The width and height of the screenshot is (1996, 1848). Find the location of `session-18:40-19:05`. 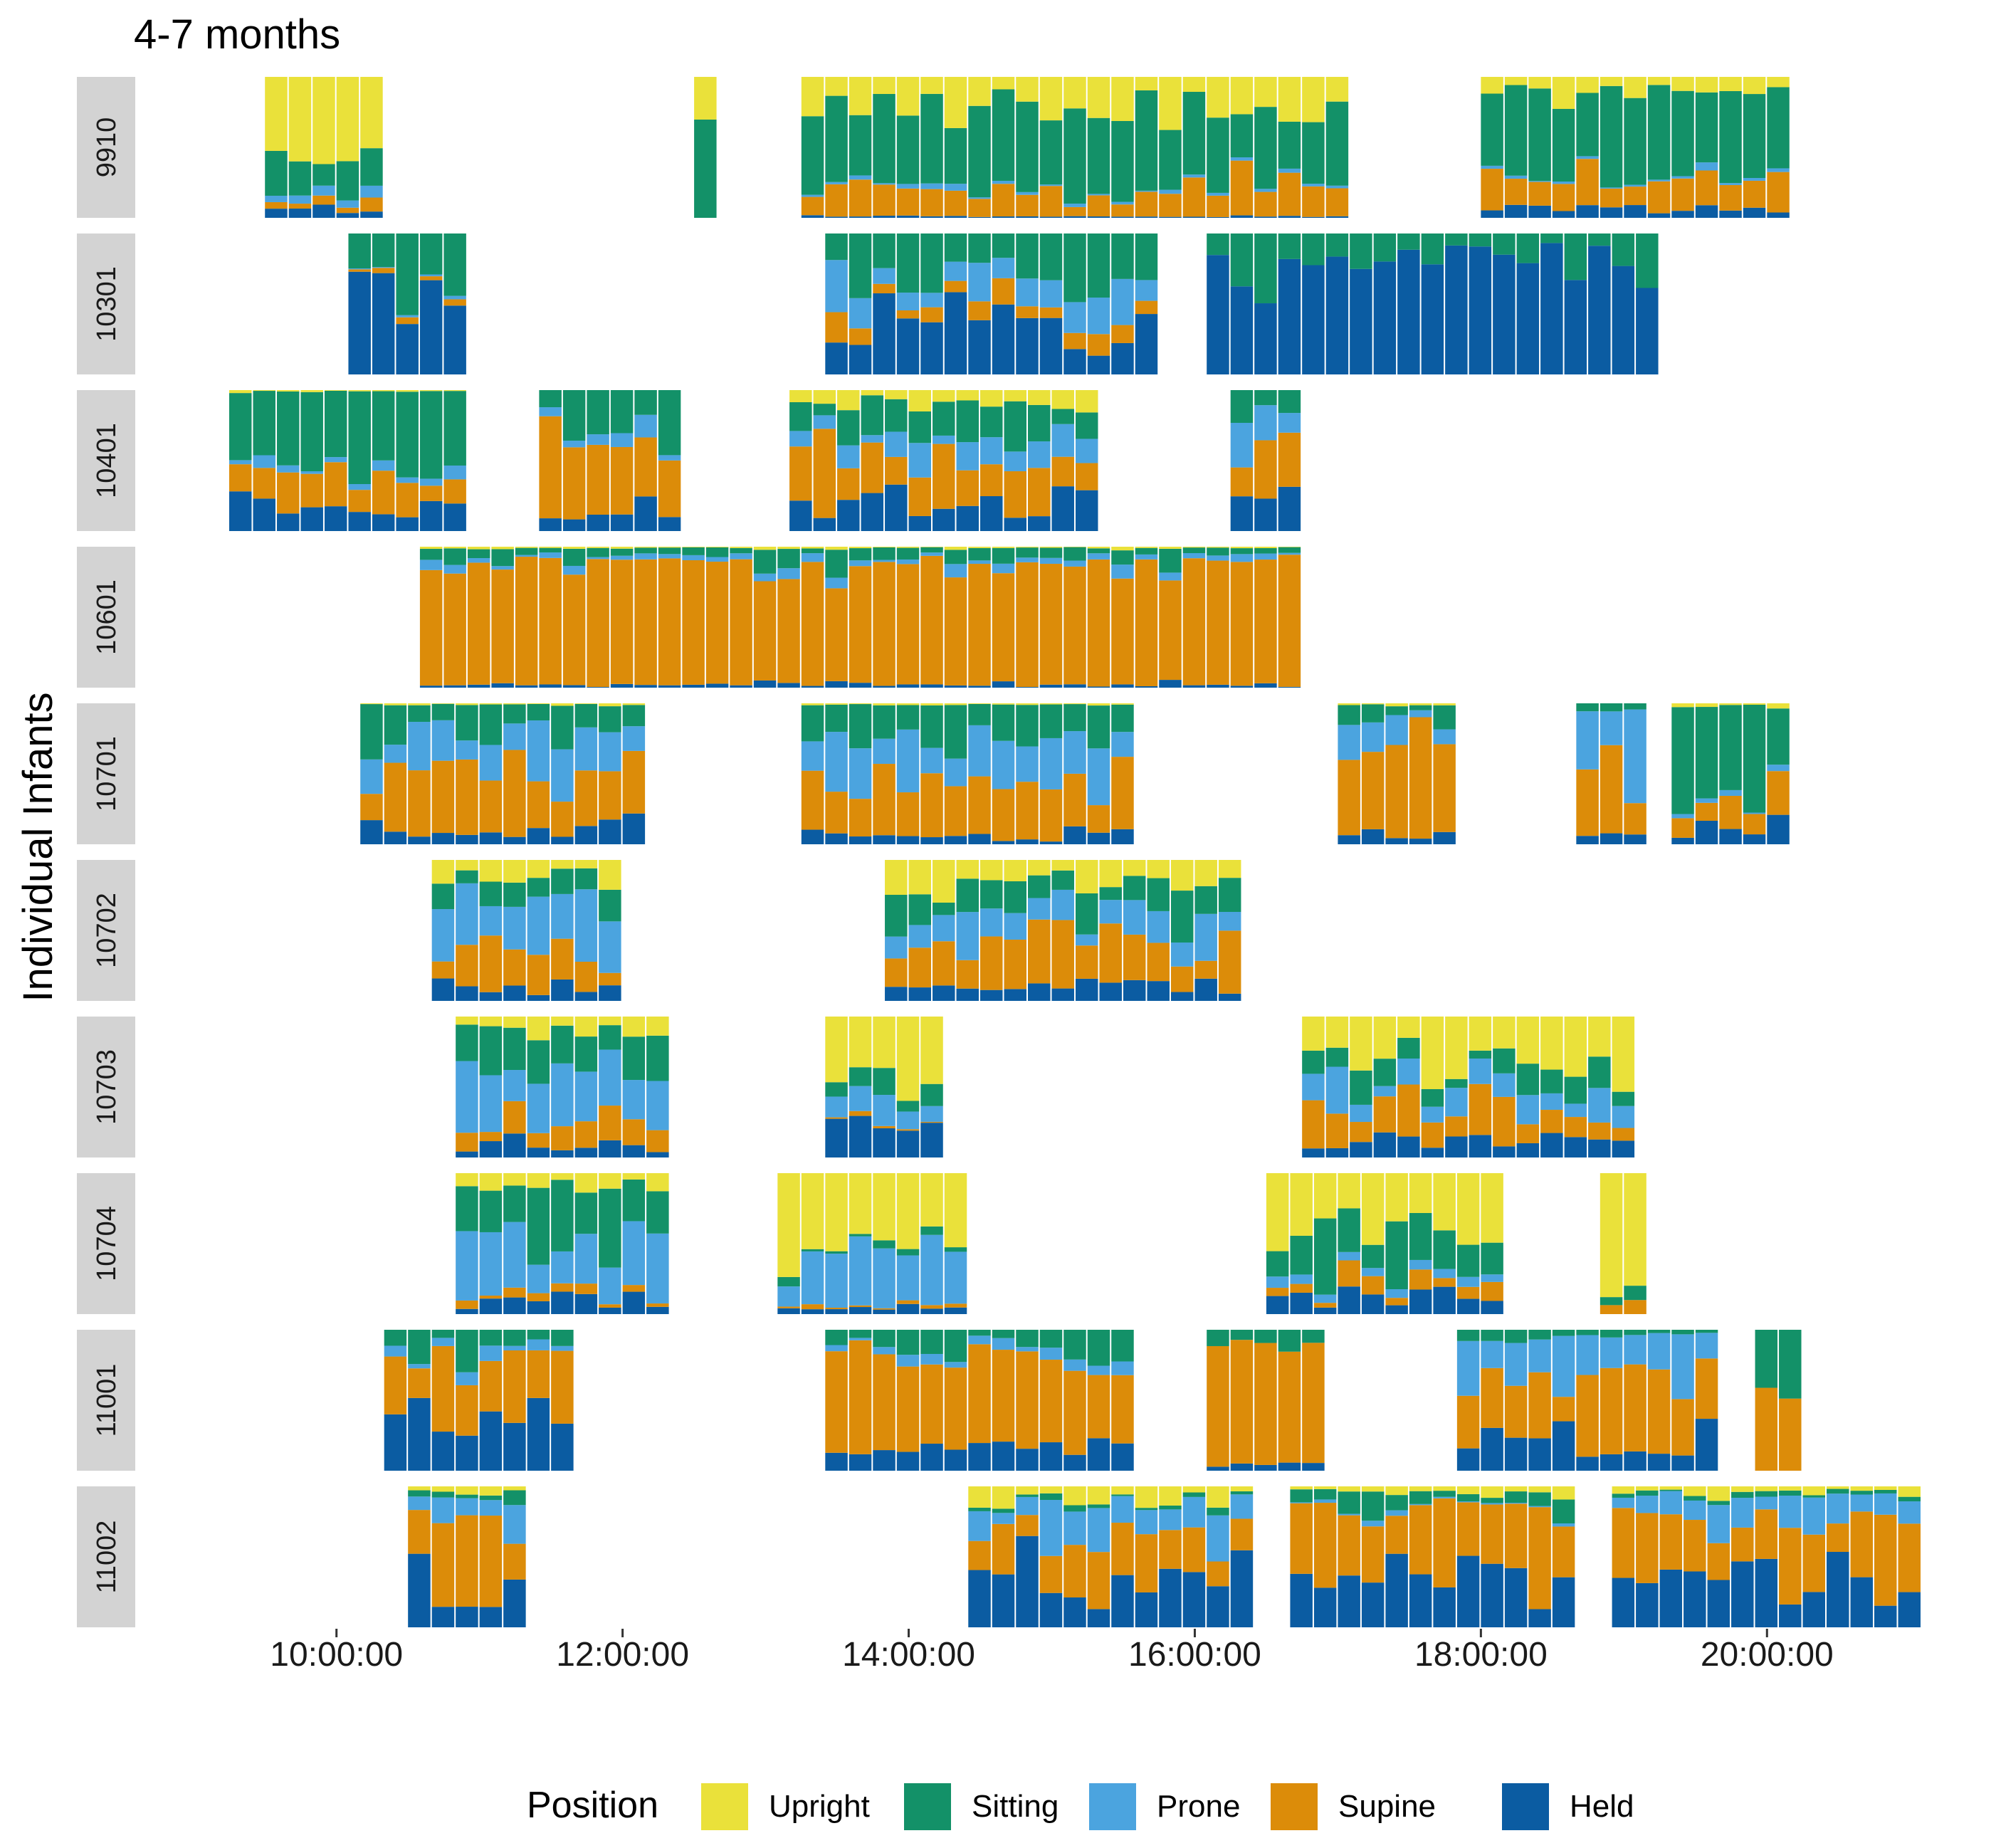

session-18:40-19:05 is located at coordinates (1611, 773).